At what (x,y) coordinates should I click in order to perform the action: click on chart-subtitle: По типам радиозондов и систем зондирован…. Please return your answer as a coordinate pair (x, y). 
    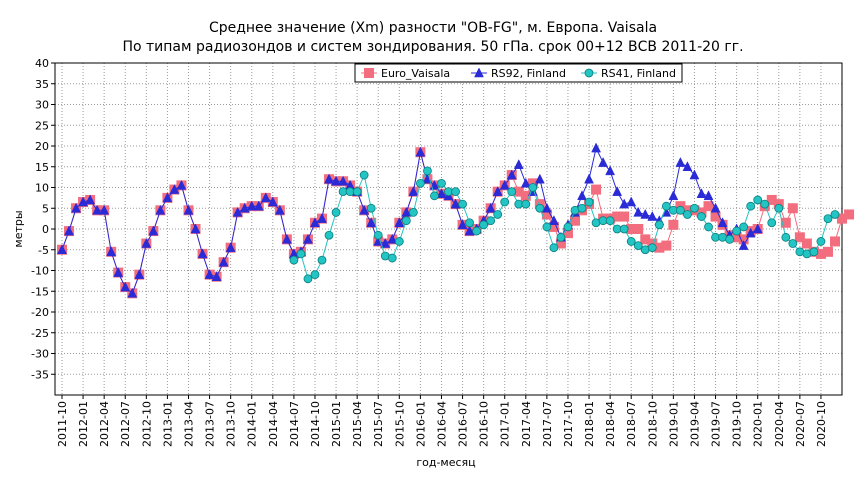
    Looking at the image, I should click on (432, 47).